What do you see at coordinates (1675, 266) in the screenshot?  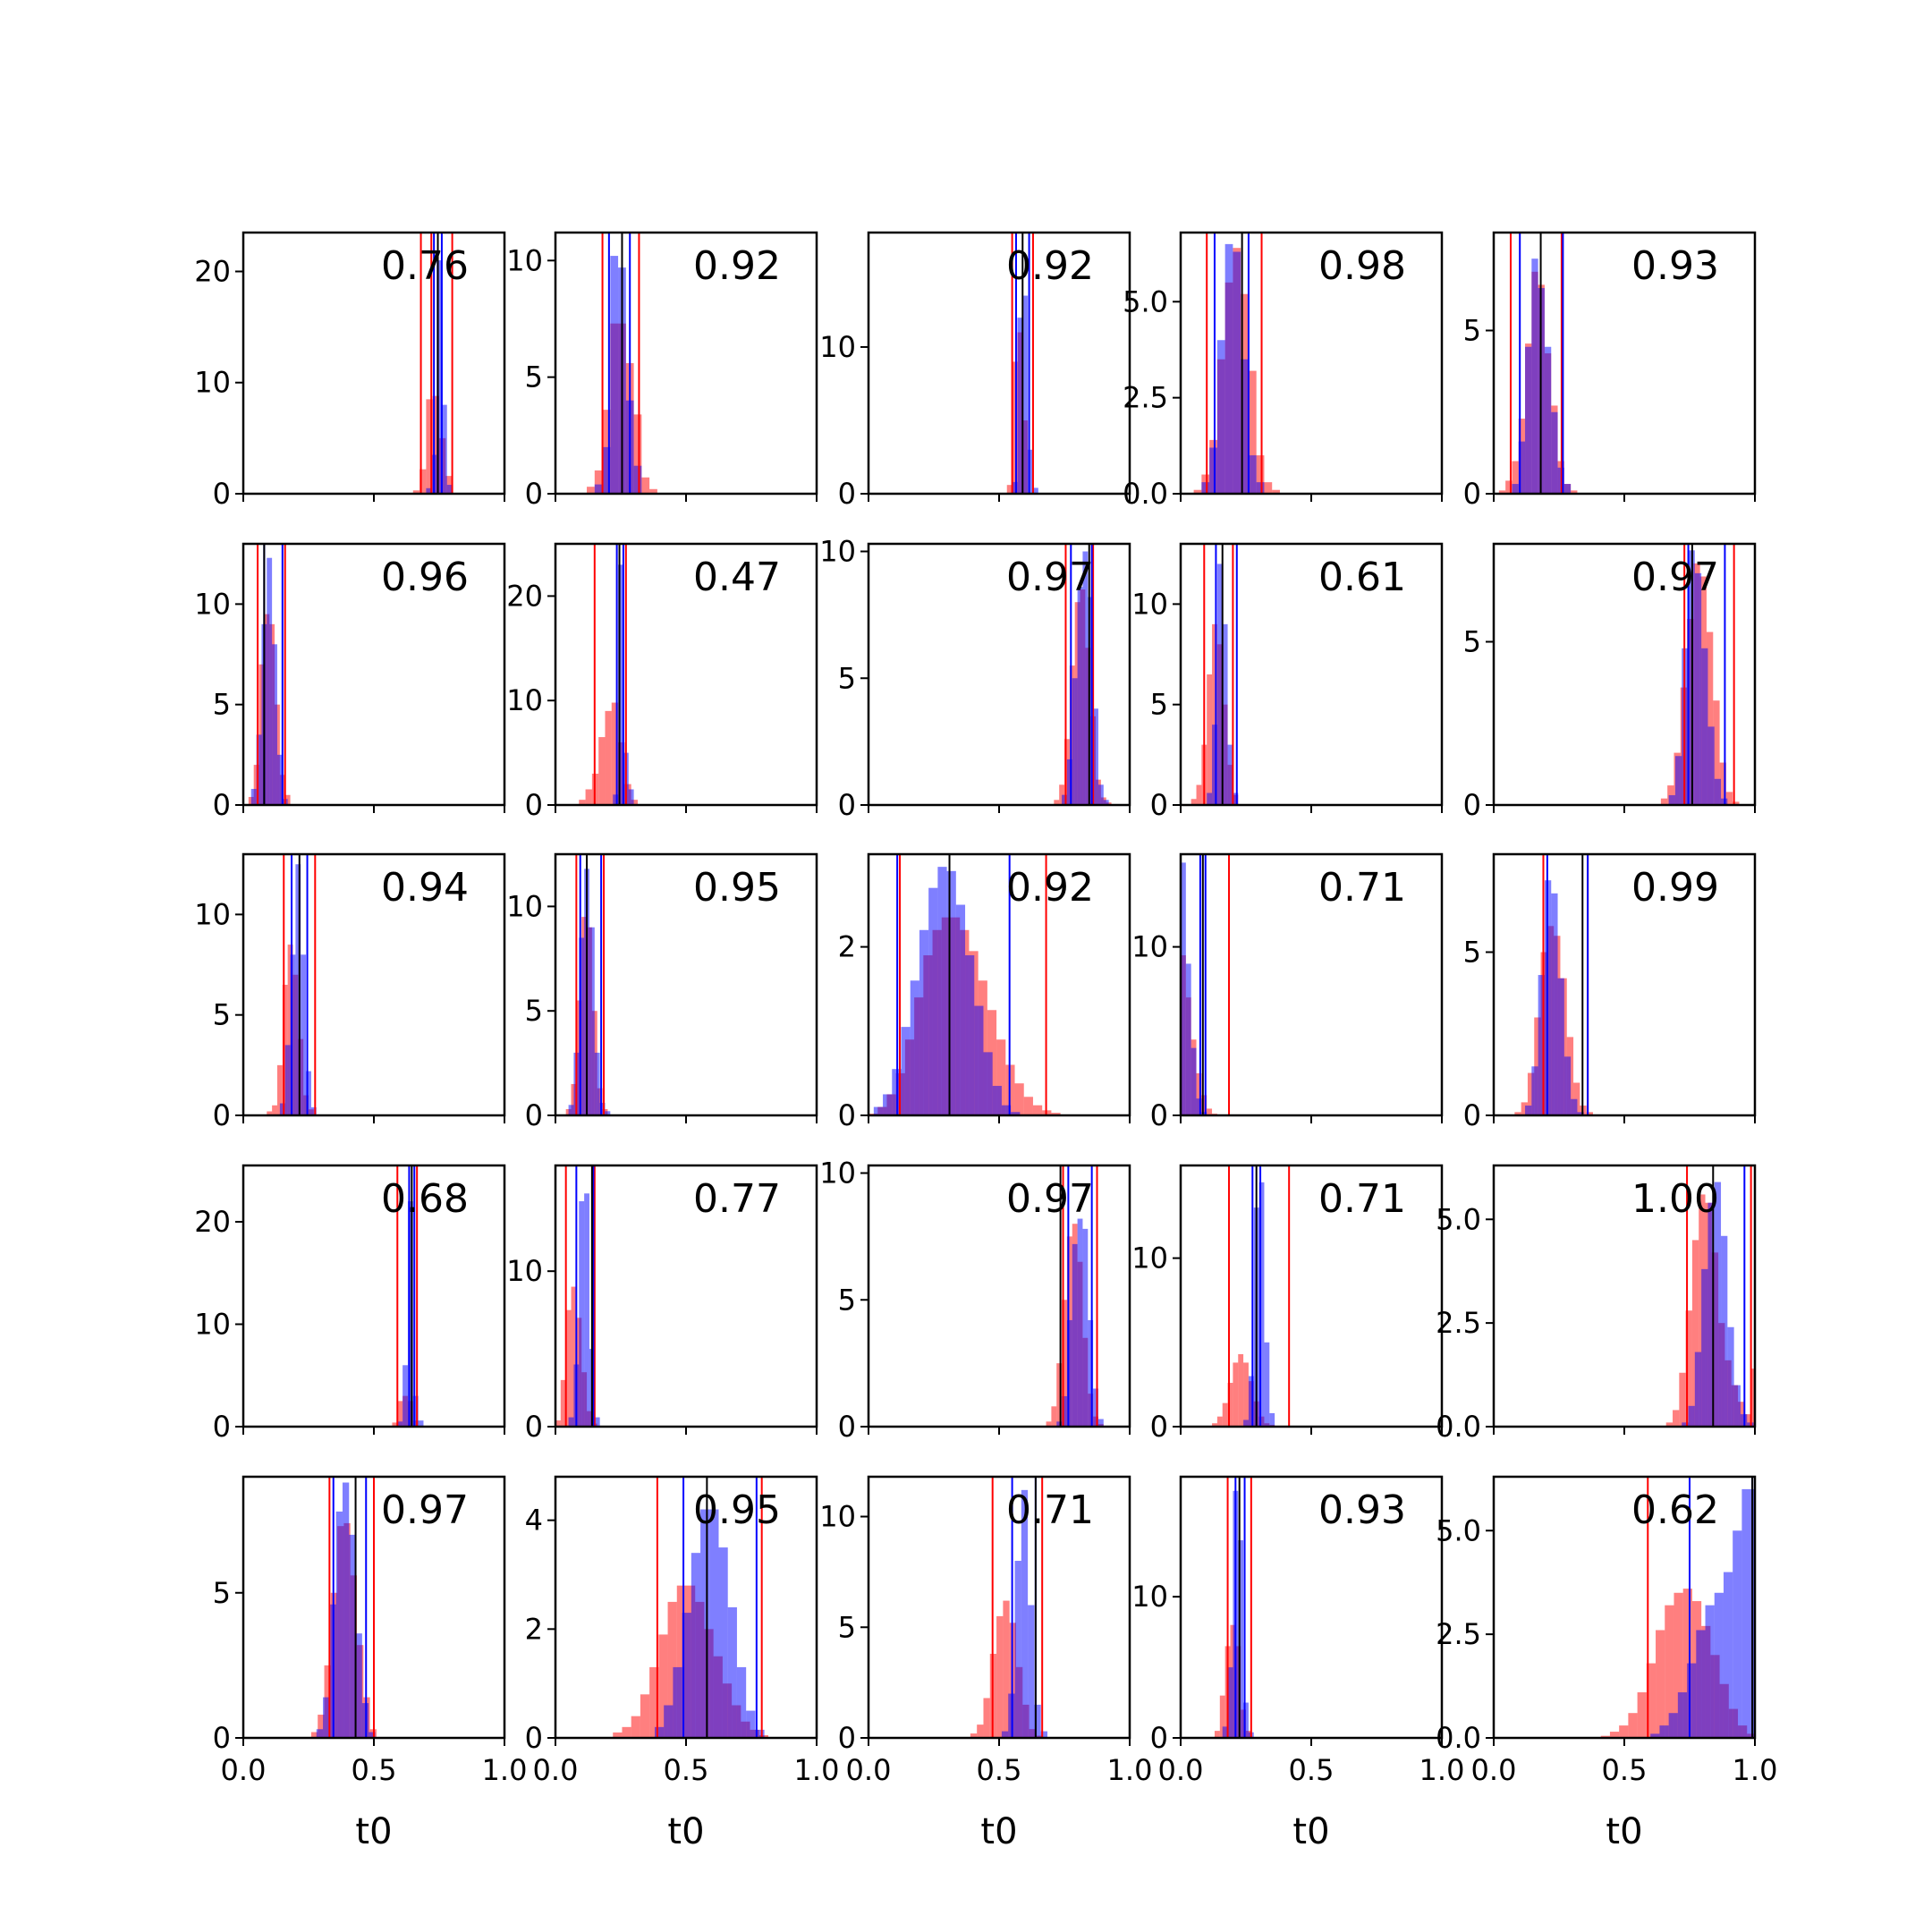 I see `panel-annotation: 0.93` at bounding box center [1675, 266].